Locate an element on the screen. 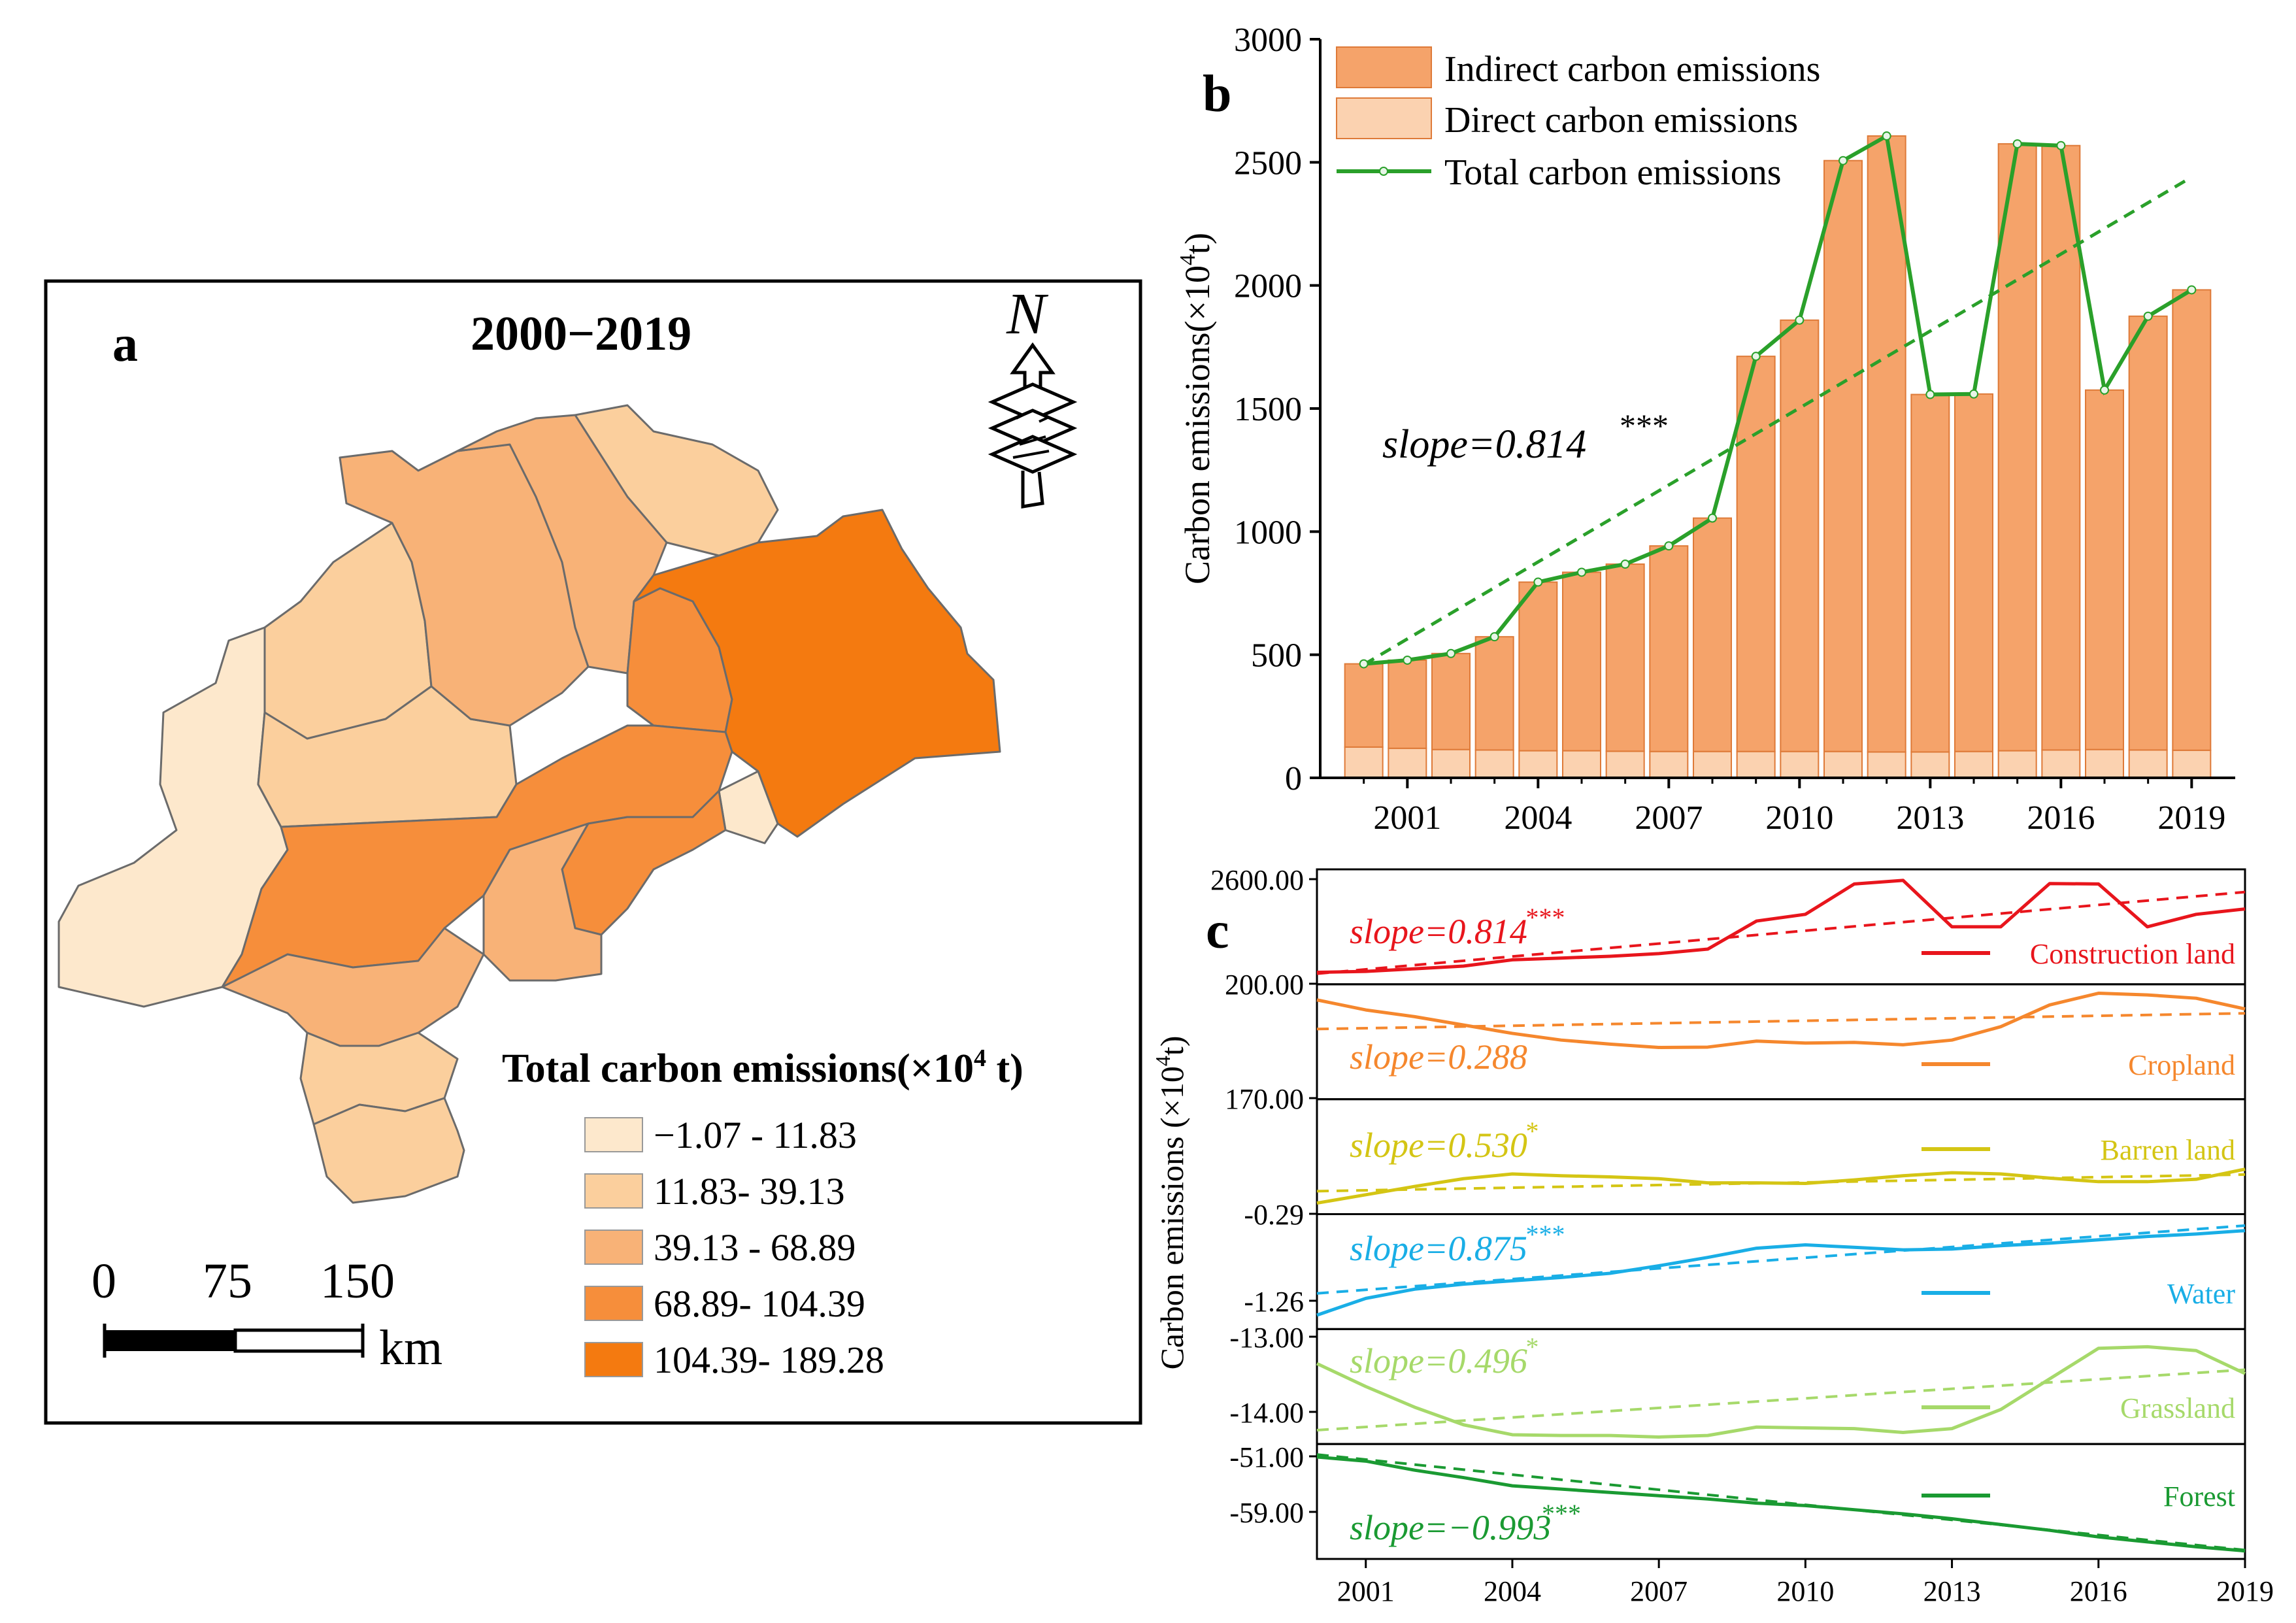 This screenshot has height=1623, width=2296. scale-tick-75: 75 is located at coordinates (227, 1281).